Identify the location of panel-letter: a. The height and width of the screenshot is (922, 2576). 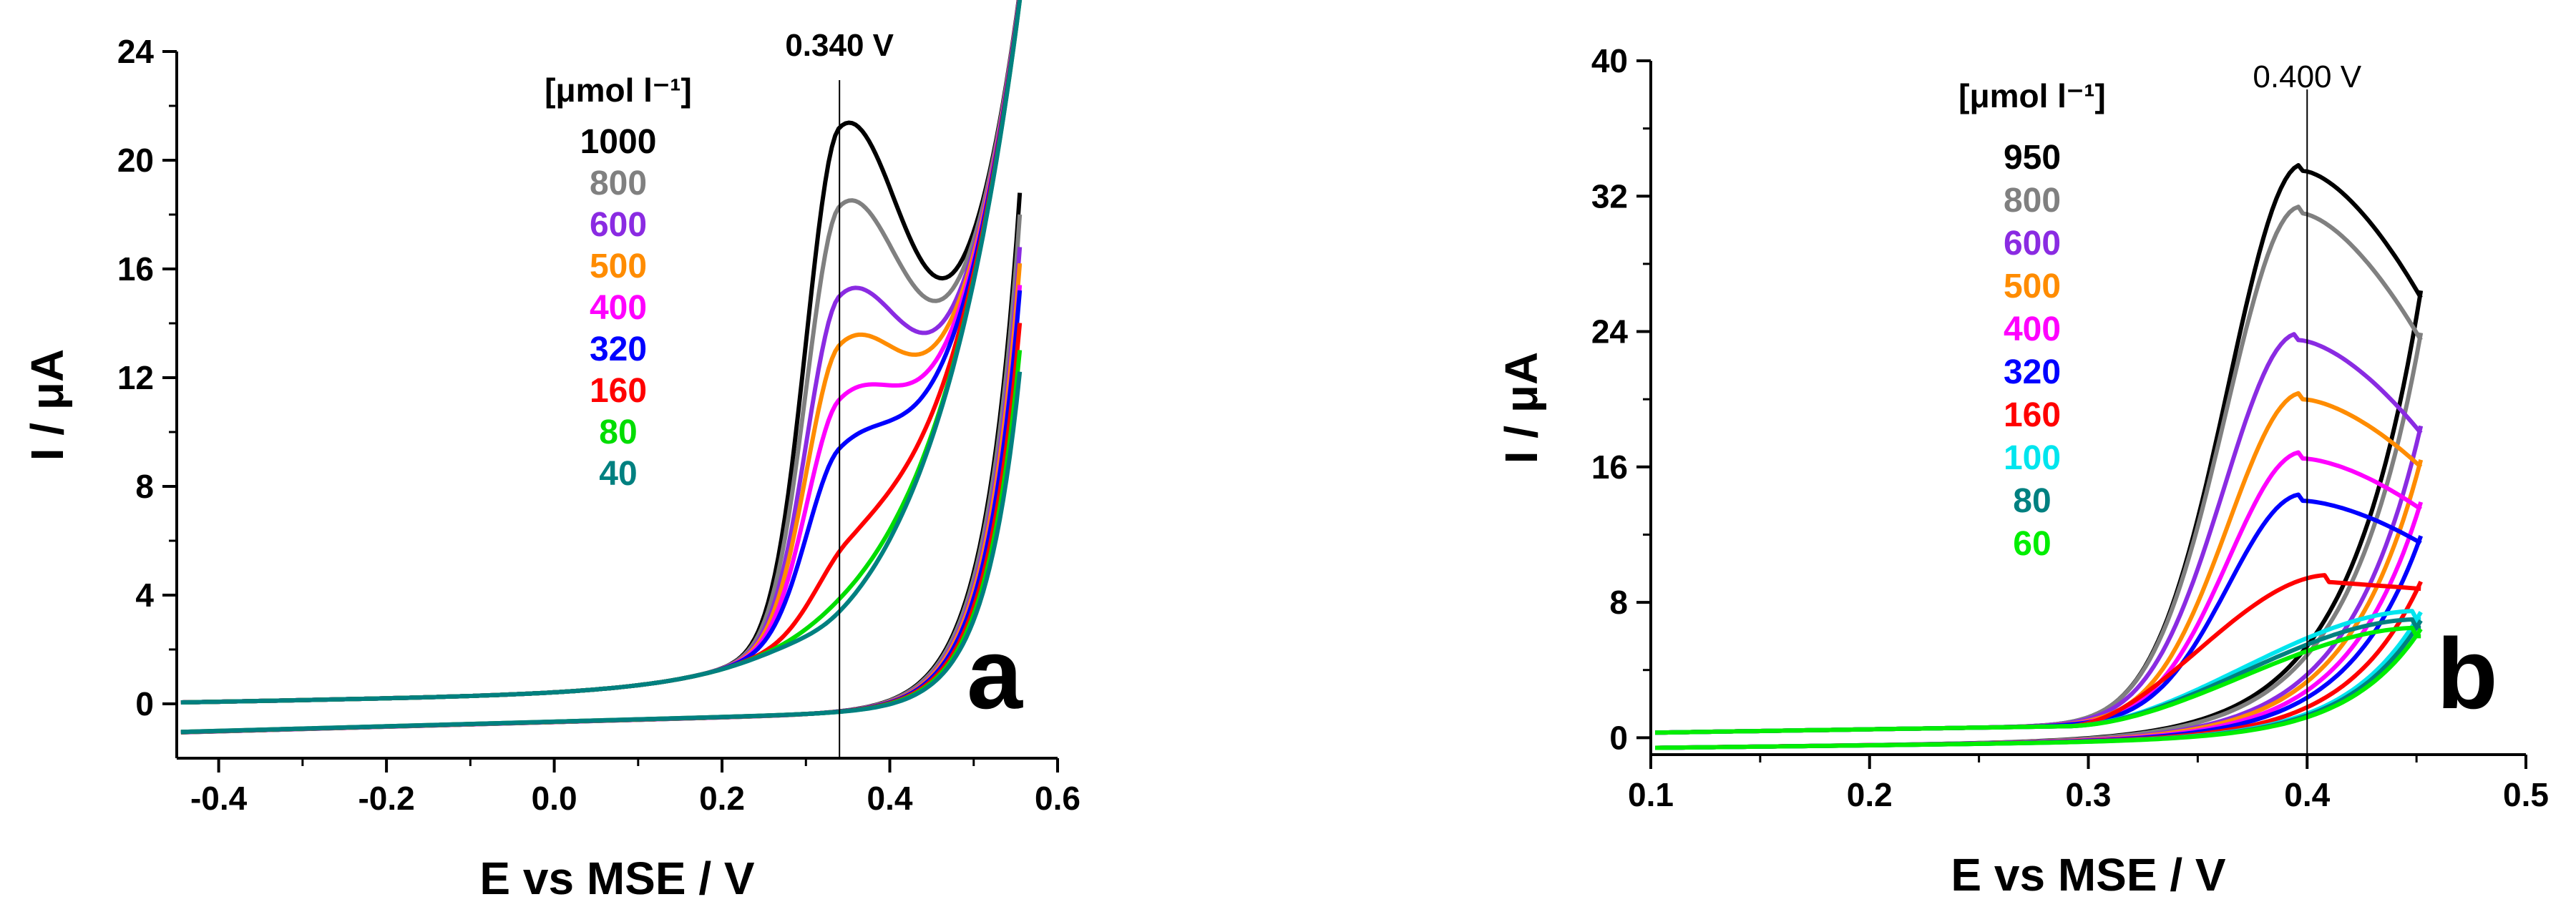
(995, 674).